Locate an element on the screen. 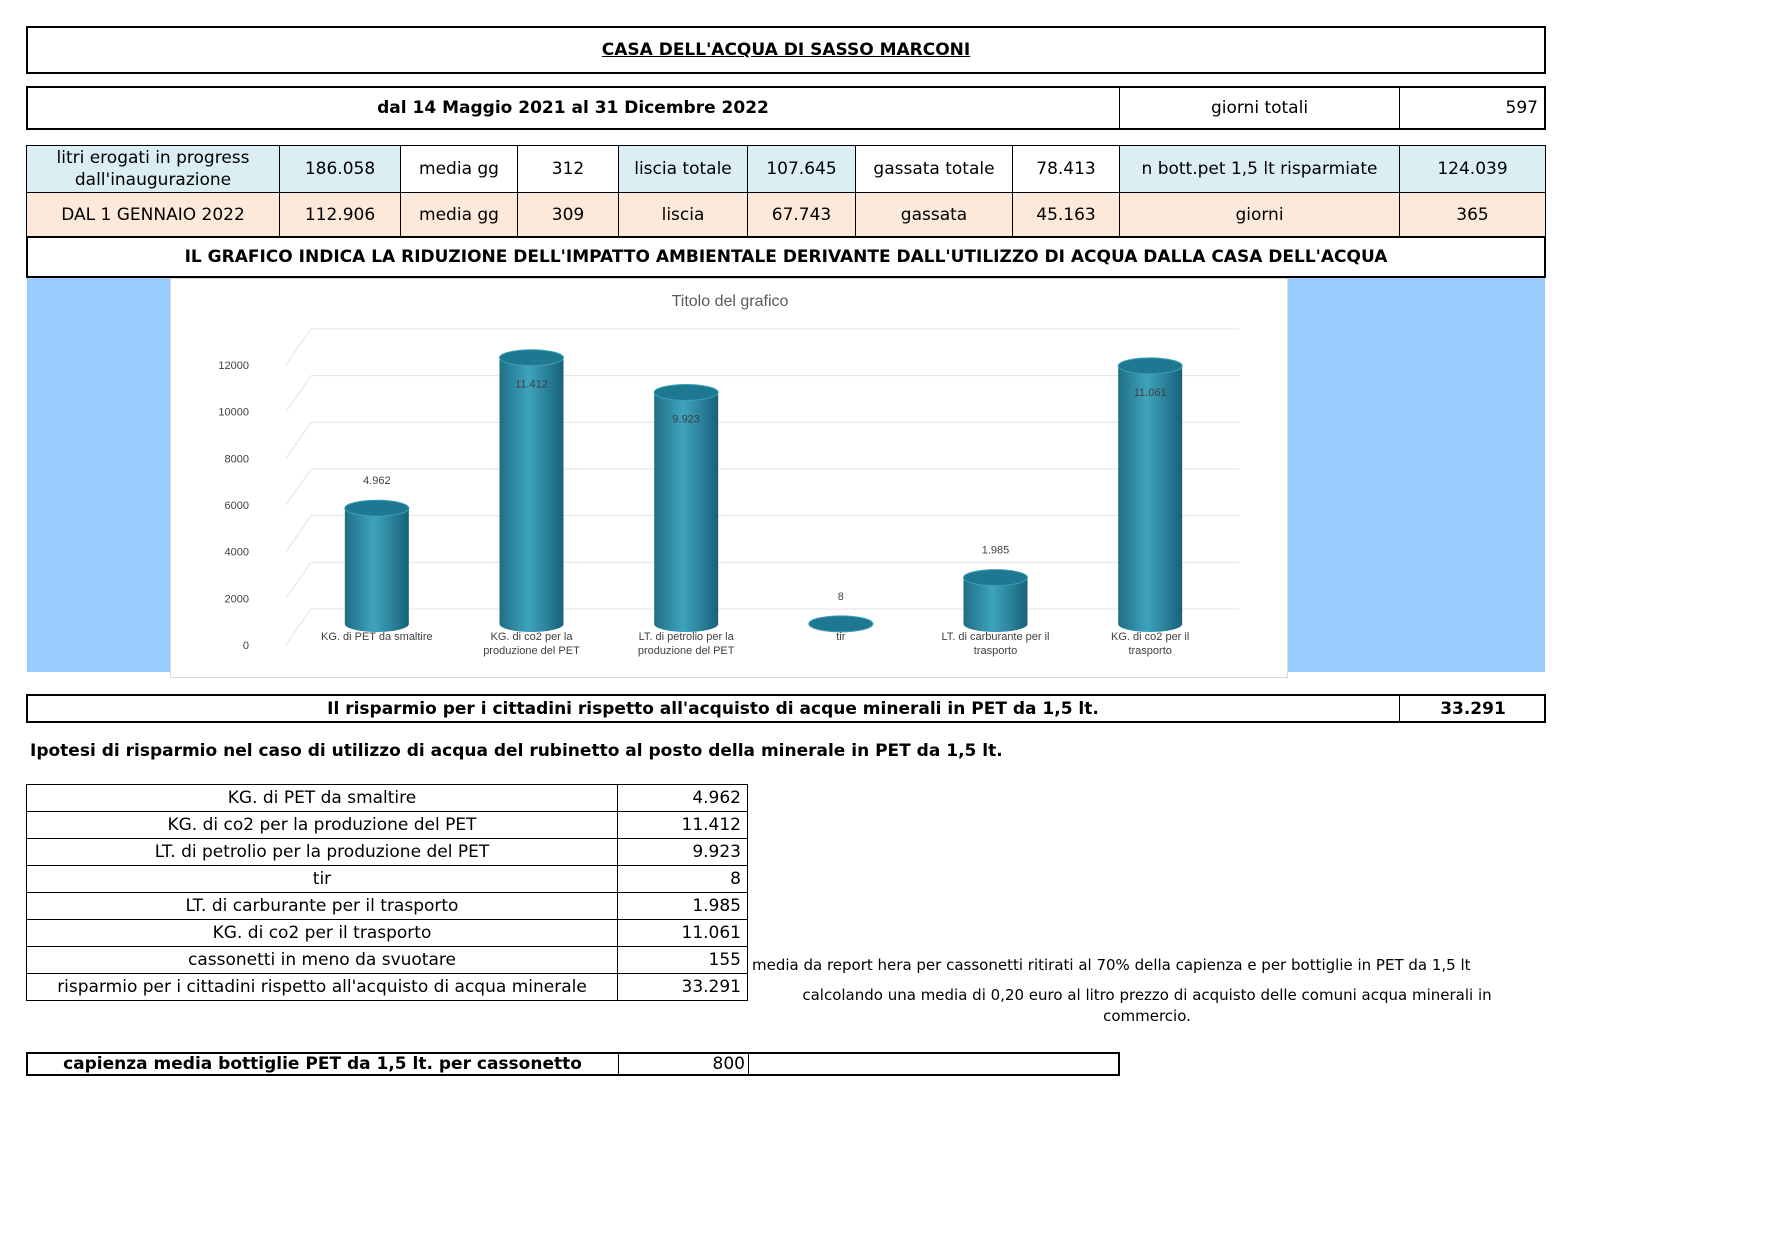  period-row is located at coordinates (786, 108).